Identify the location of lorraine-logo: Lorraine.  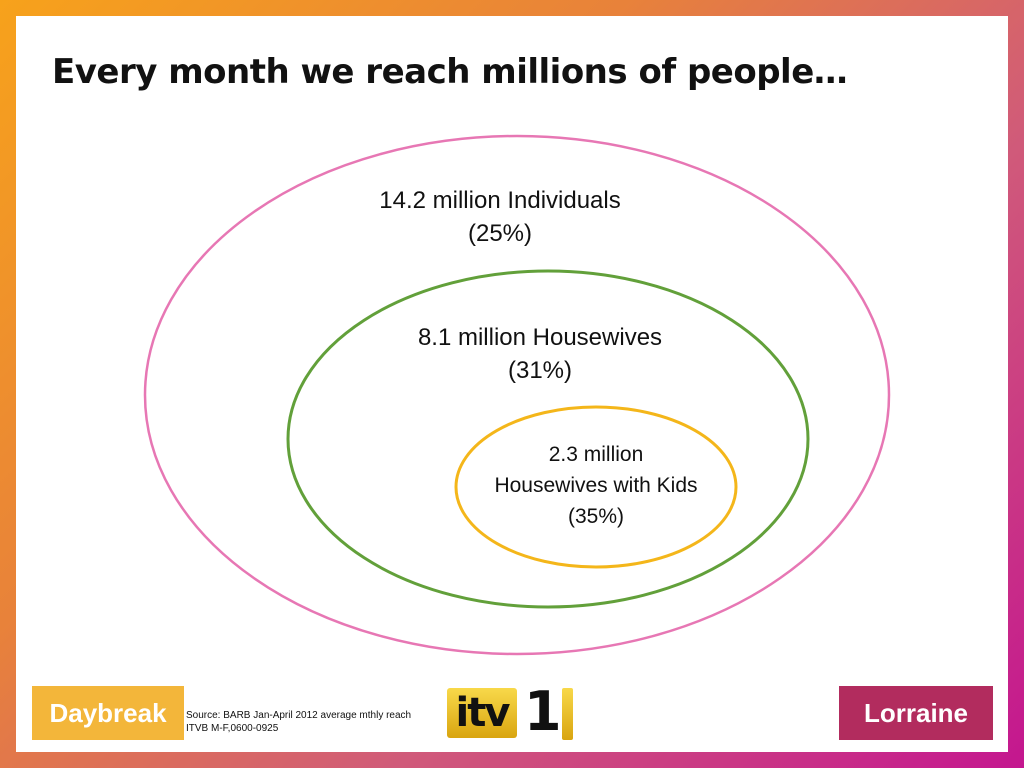
(916, 713).